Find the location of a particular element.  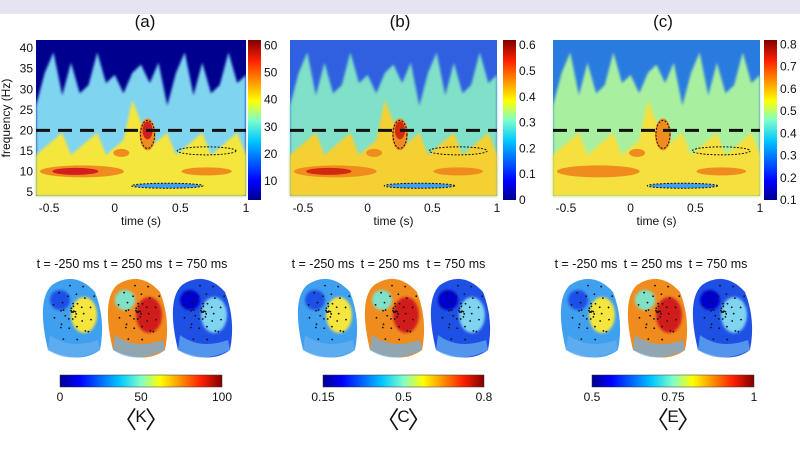

colorbar-tick-label: 0.7 is located at coordinates (788, 67).